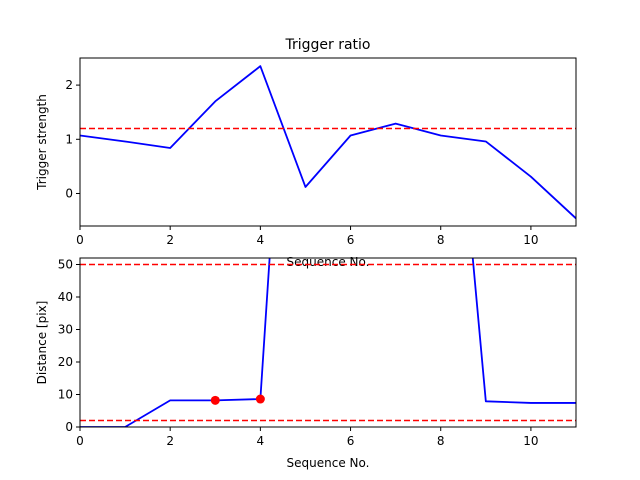 The image size is (640, 480). What do you see at coordinates (65, 362) in the screenshot?
I see `y-tick-label: 20` at bounding box center [65, 362].